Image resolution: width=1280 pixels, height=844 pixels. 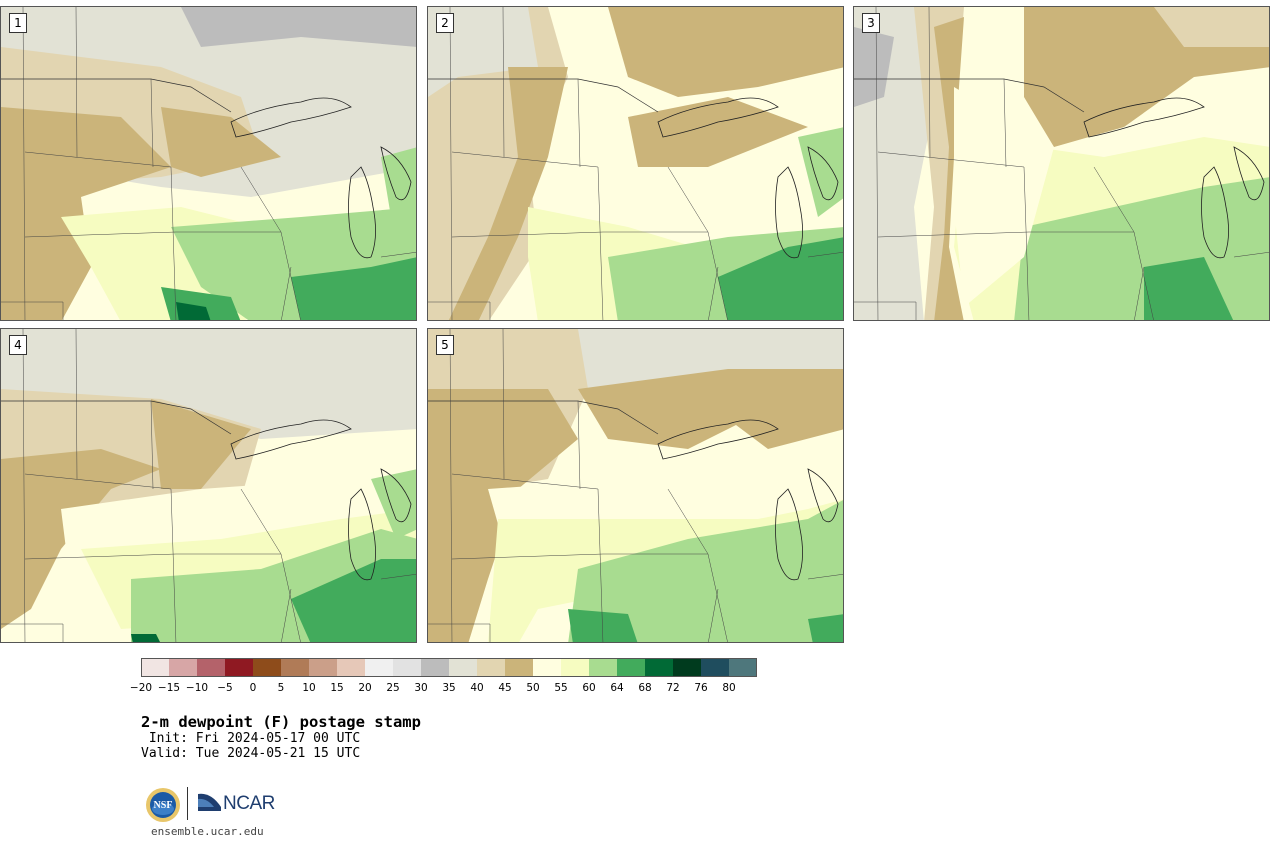 I want to click on map-panel-1: 1, so click(x=208, y=163).